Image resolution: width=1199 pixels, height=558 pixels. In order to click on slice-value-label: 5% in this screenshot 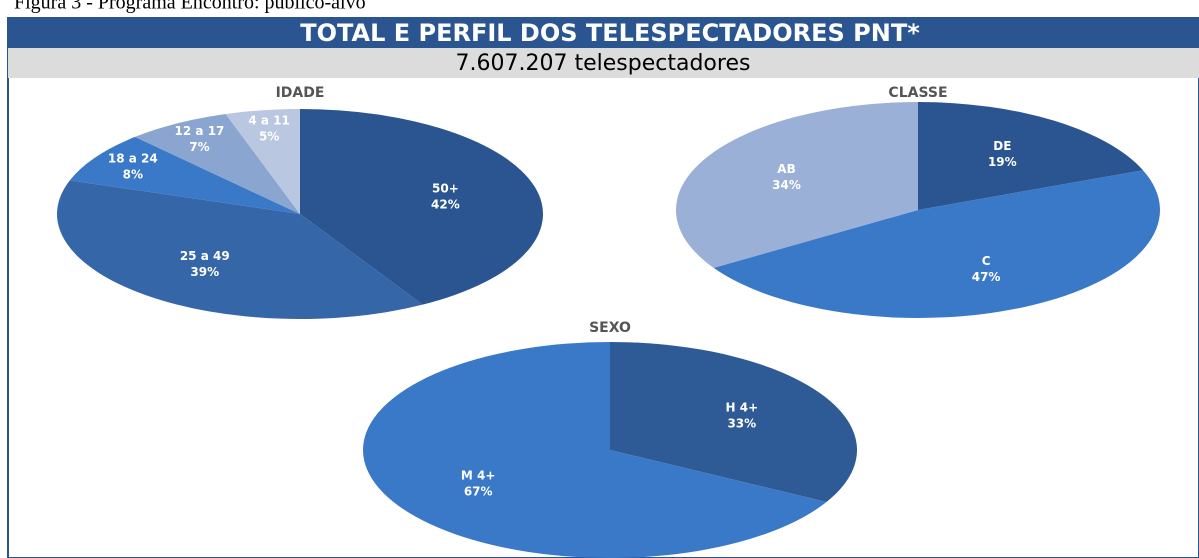, I will do `click(269, 136)`.